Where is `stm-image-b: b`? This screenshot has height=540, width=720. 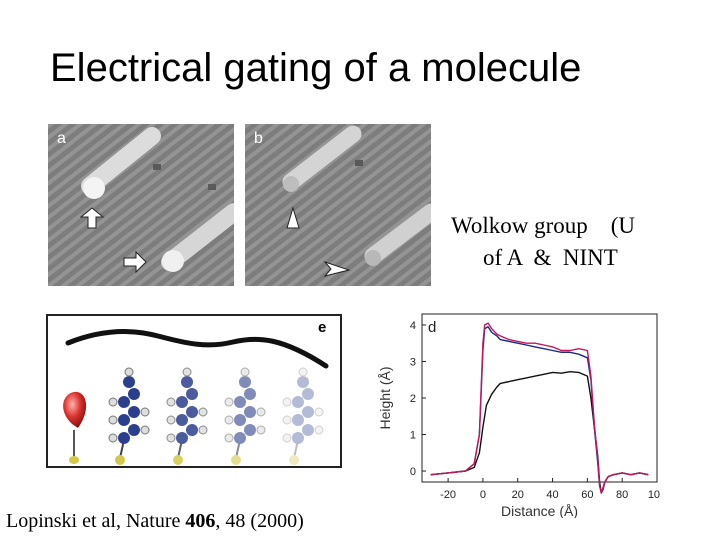
stm-image-b: b is located at coordinates (338, 205).